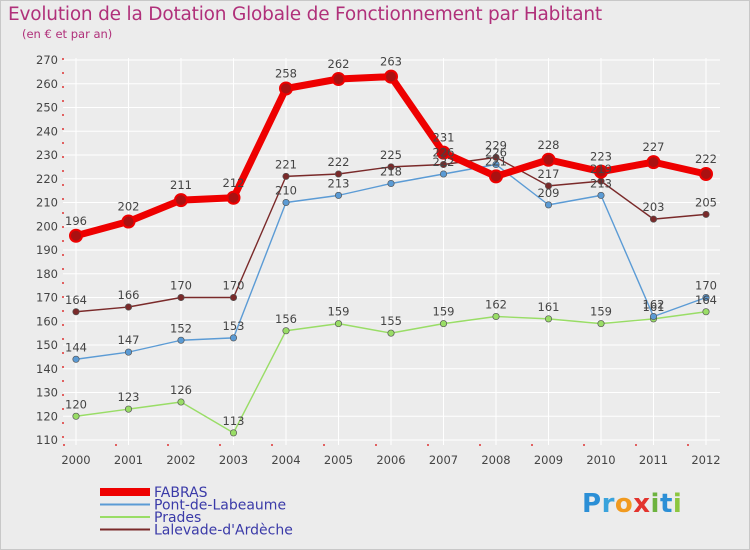  Describe the element at coordinates (601, 157) in the screenshot. I see `data-label: 223` at that location.